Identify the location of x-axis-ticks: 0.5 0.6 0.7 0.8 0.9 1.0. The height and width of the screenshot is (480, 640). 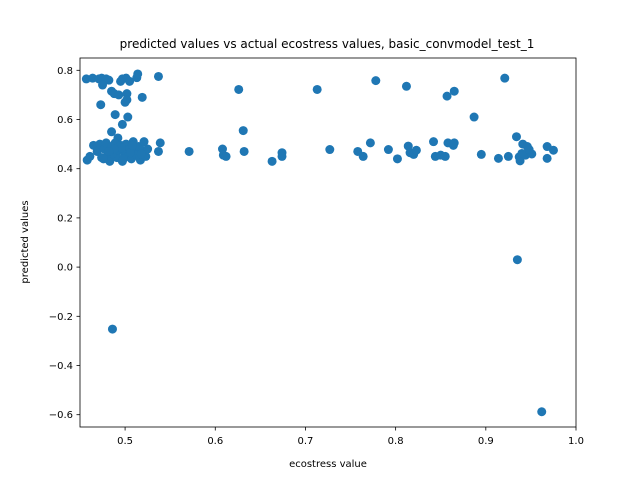
(350, 437).